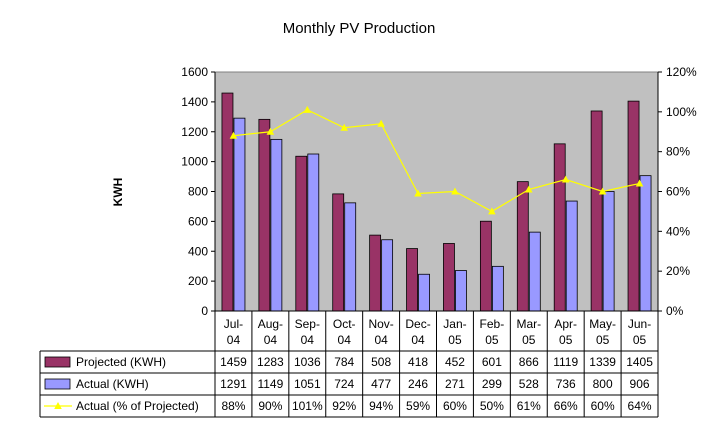 The image size is (718, 433). I want to click on y2-tick-label: 120%, so click(681, 72).